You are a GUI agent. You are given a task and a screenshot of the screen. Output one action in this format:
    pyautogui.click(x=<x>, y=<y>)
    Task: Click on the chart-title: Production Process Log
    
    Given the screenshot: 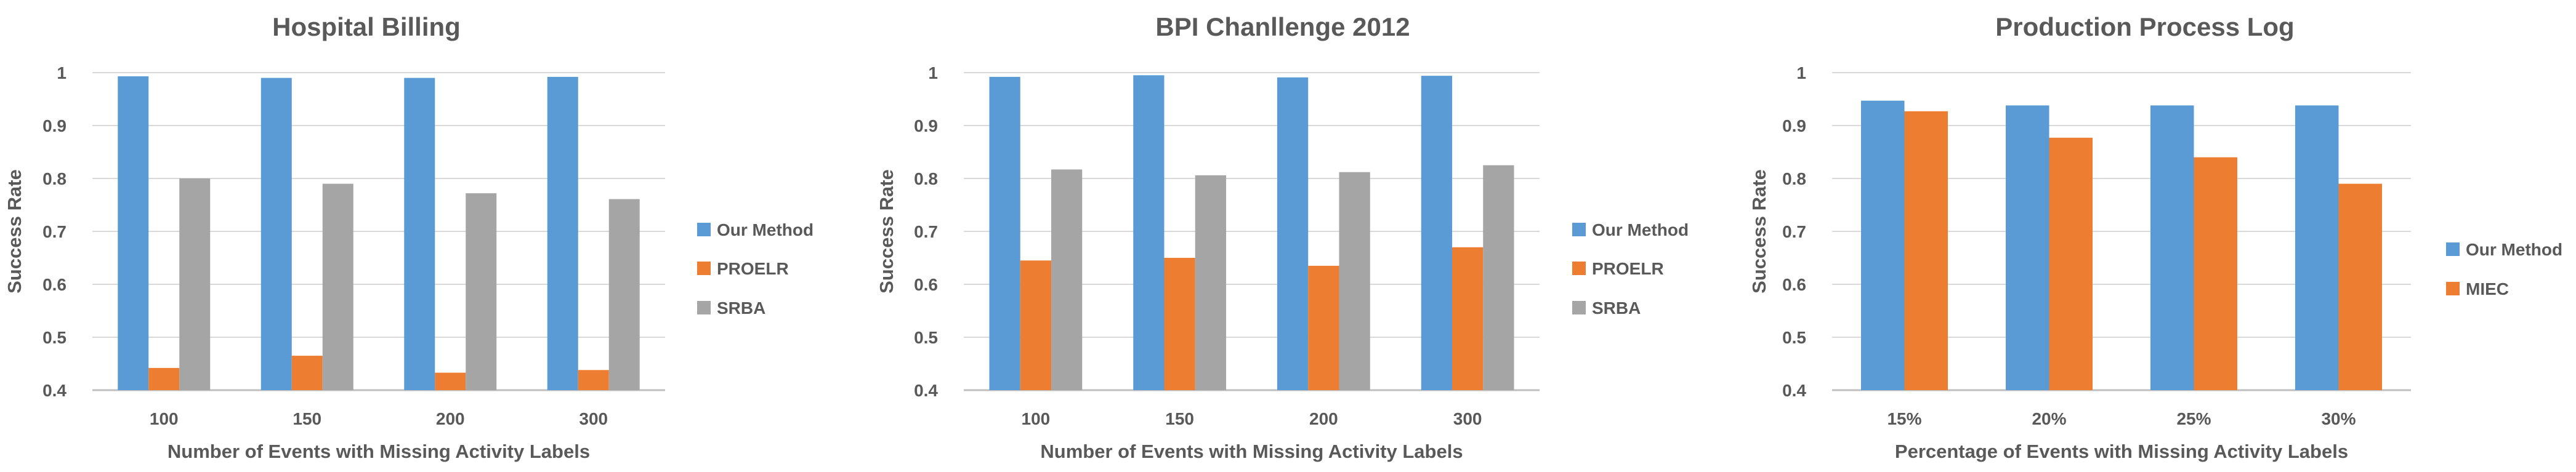 What is the action you would take?
    pyautogui.click(x=2144, y=26)
    